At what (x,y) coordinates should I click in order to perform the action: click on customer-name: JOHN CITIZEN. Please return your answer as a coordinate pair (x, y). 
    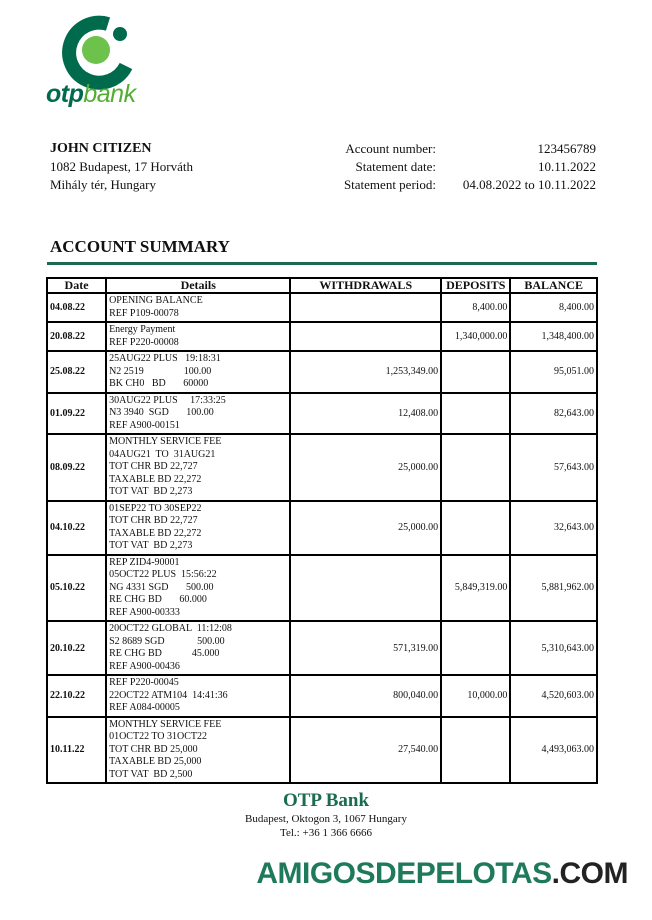
    Looking at the image, I should click on (101, 148).